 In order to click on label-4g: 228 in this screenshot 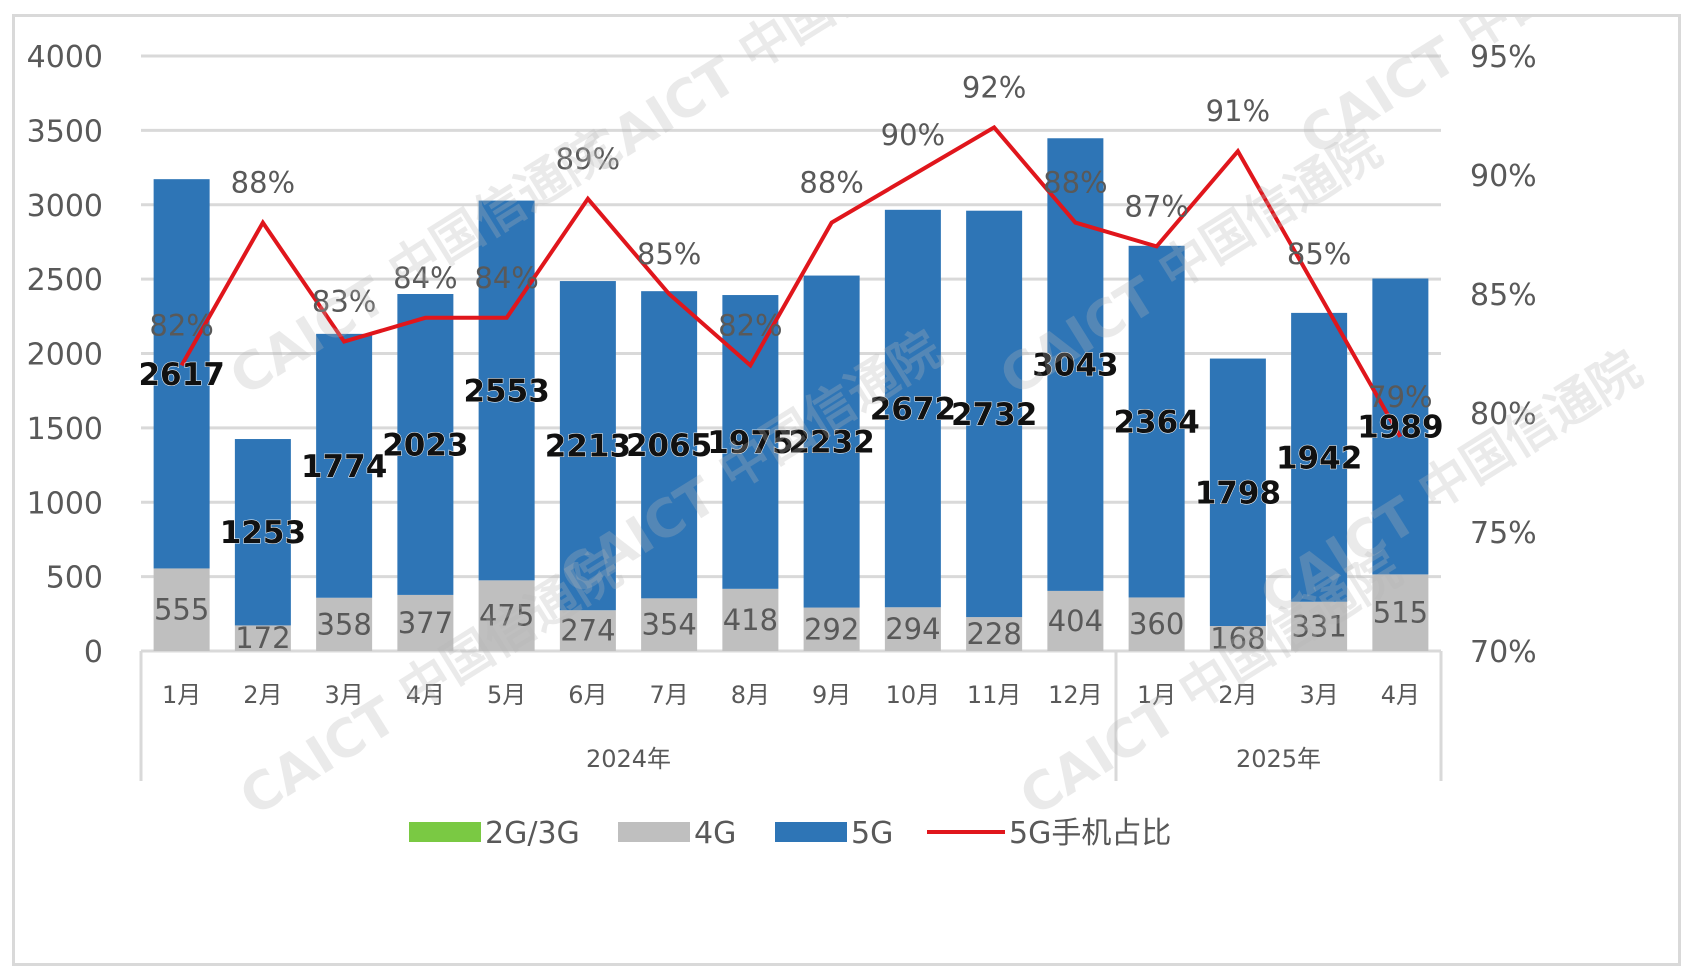, I will do `click(993, 634)`.